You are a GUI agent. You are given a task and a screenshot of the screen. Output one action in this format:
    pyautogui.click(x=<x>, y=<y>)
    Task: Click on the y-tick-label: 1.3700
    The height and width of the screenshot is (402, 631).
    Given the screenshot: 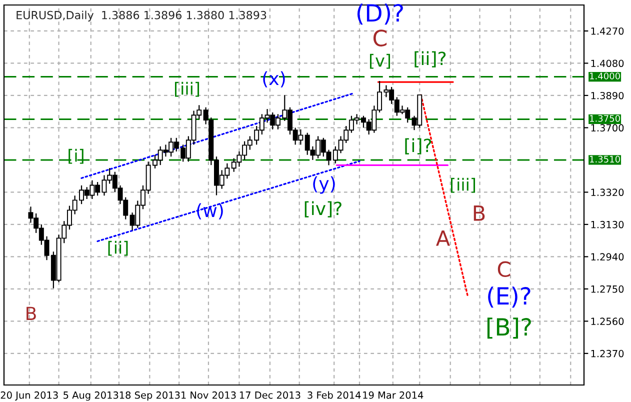 What is the action you would take?
    pyautogui.click(x=607, y=128)
    